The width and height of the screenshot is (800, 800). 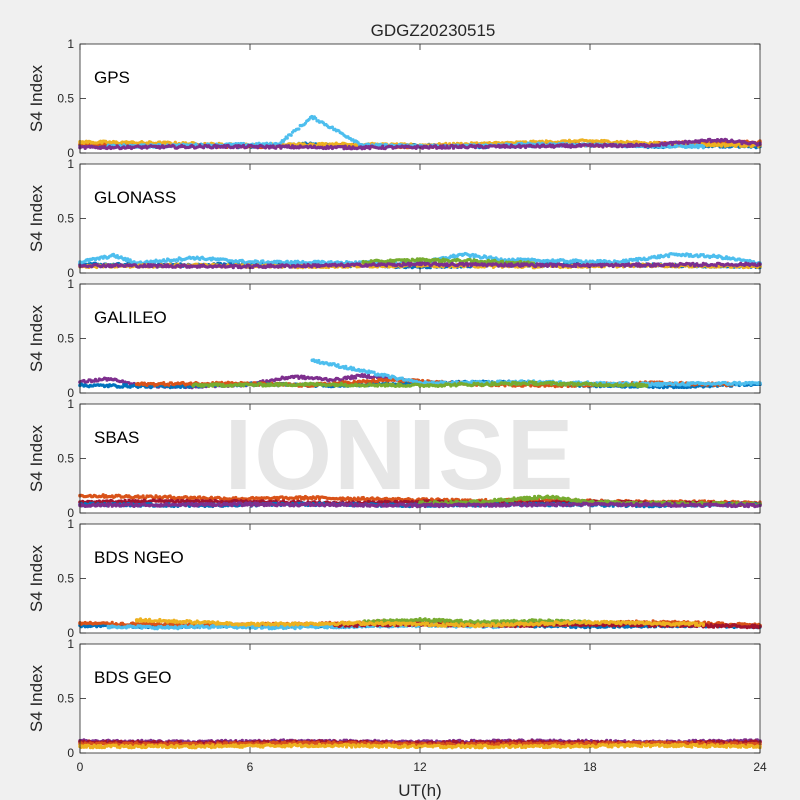 What do you see at coordinates (112, 77) in the screenshot?
I see `panel-label: GPS` at bounding box center [112, 77].